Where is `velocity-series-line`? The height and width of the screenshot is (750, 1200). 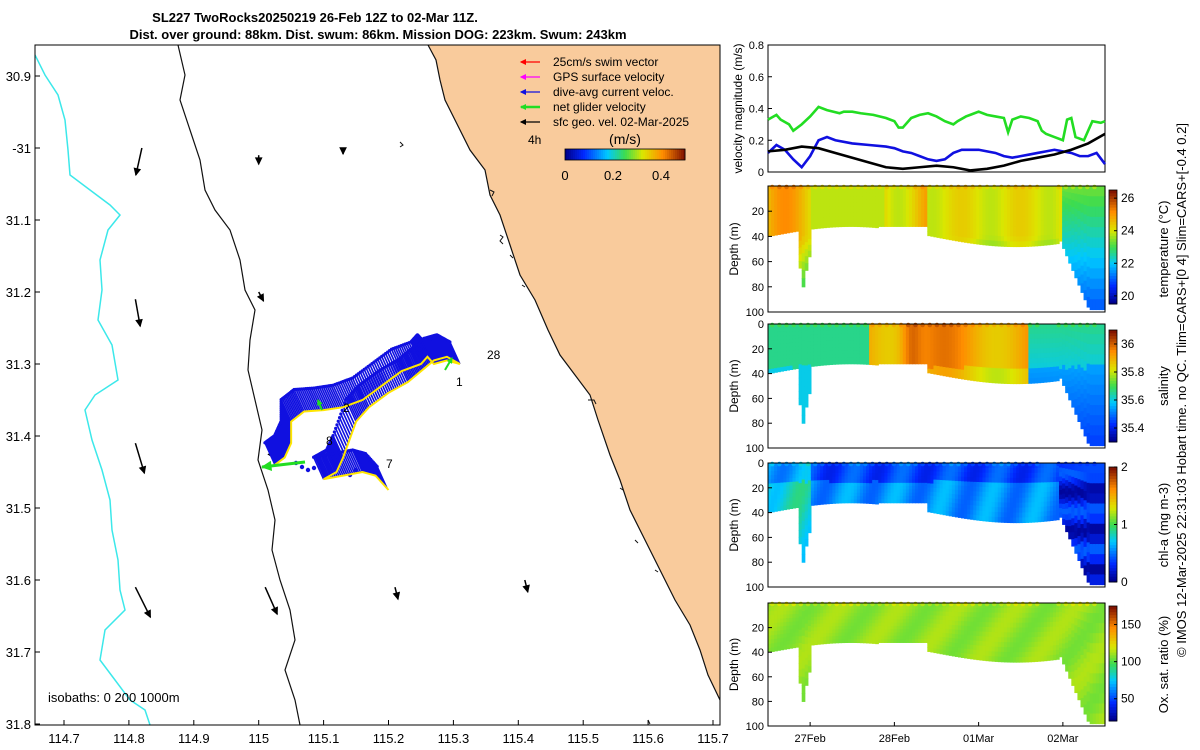 velocity-series-line is located at coordinates (936, 124).